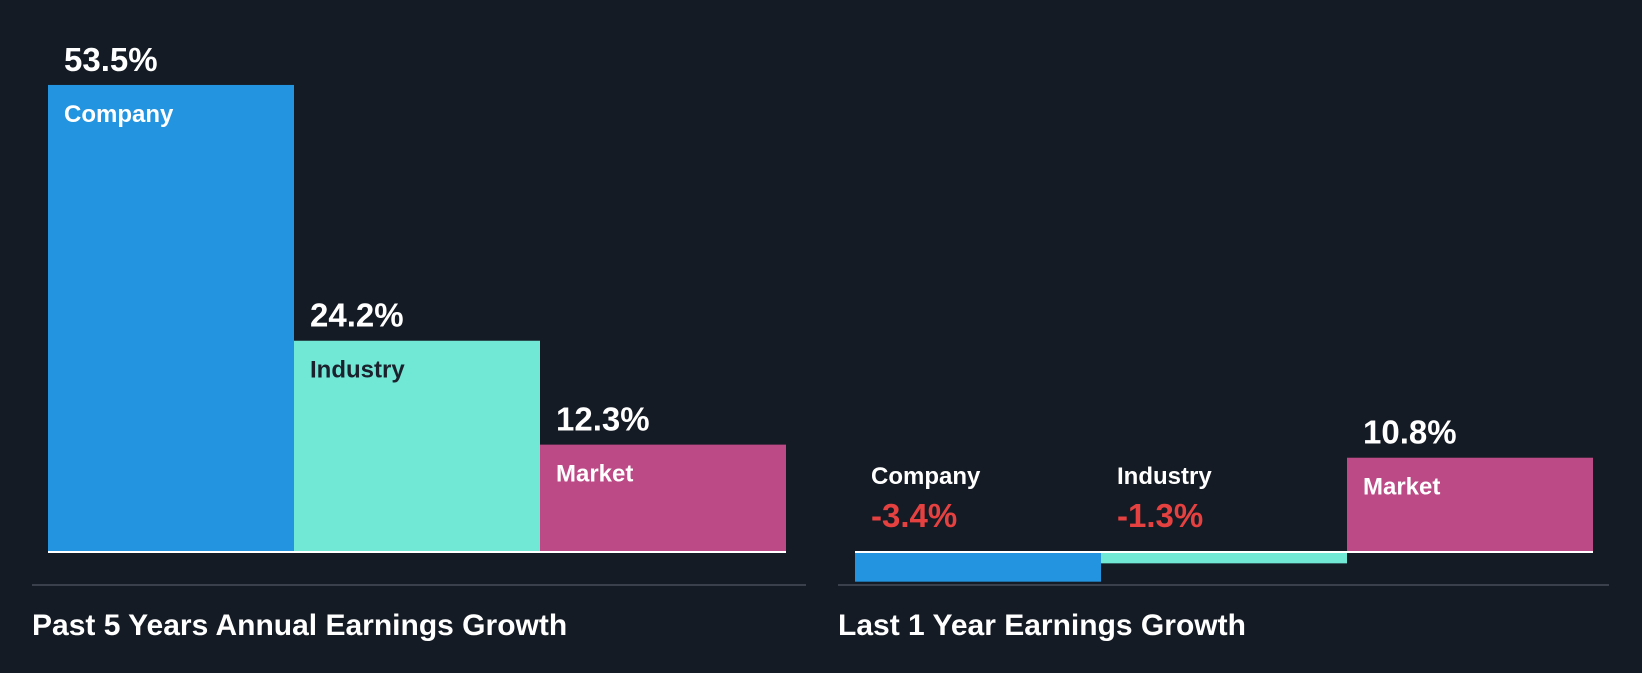 The width and height of the screenshot is (1642, 673). I want to click on value-label-market: 12.3%, so click(603, 419).